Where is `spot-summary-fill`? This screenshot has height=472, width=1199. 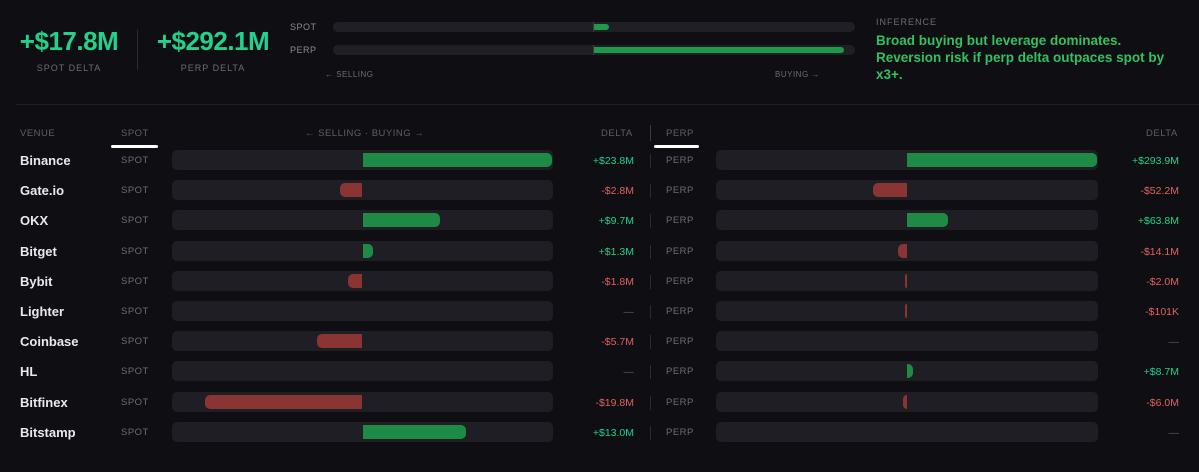 spot-summary-fill is located at coordinates (602, 27).